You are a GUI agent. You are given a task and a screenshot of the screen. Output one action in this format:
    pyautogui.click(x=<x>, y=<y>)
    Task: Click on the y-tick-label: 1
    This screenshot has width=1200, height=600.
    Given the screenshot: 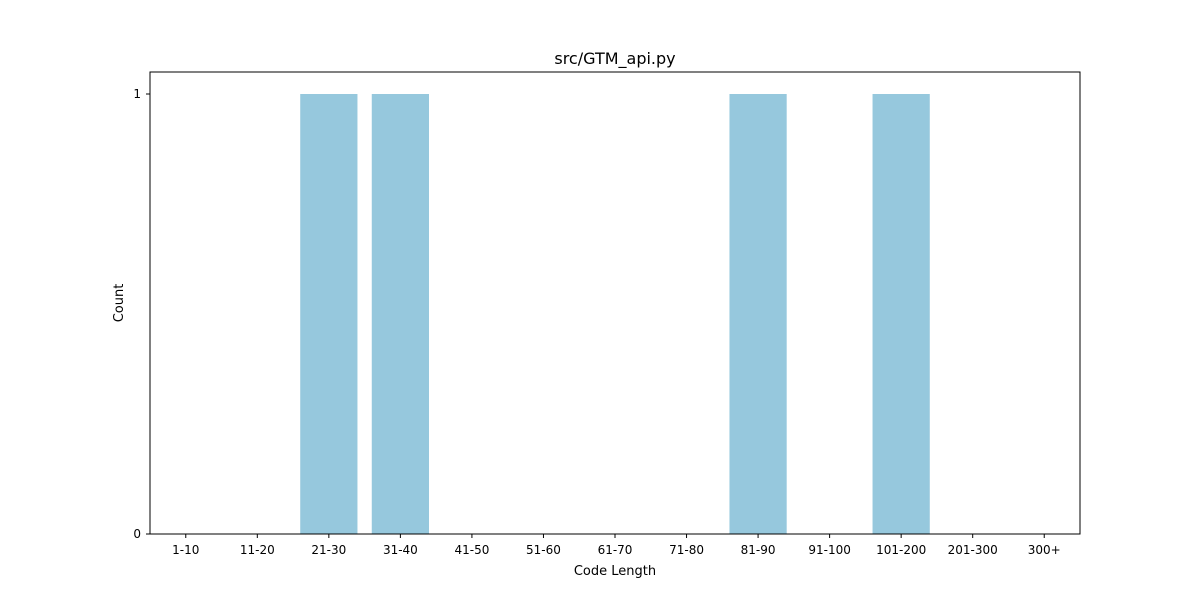 What is the action you would take?
    pyautogui.click(x=137, y=94)
    